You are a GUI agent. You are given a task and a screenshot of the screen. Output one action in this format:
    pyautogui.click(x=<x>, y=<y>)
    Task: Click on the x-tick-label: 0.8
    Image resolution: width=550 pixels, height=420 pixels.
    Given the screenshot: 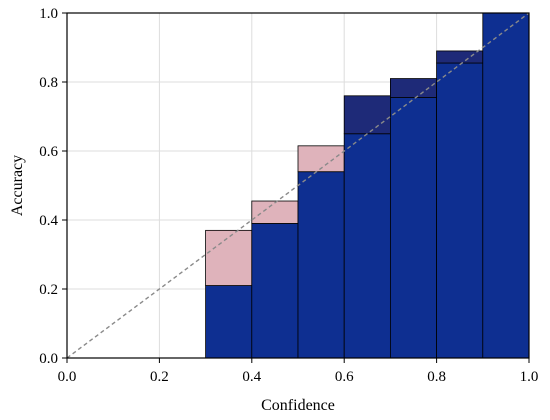 What is the action you would take?
    pyautogui.click(x=436, y=377)
    